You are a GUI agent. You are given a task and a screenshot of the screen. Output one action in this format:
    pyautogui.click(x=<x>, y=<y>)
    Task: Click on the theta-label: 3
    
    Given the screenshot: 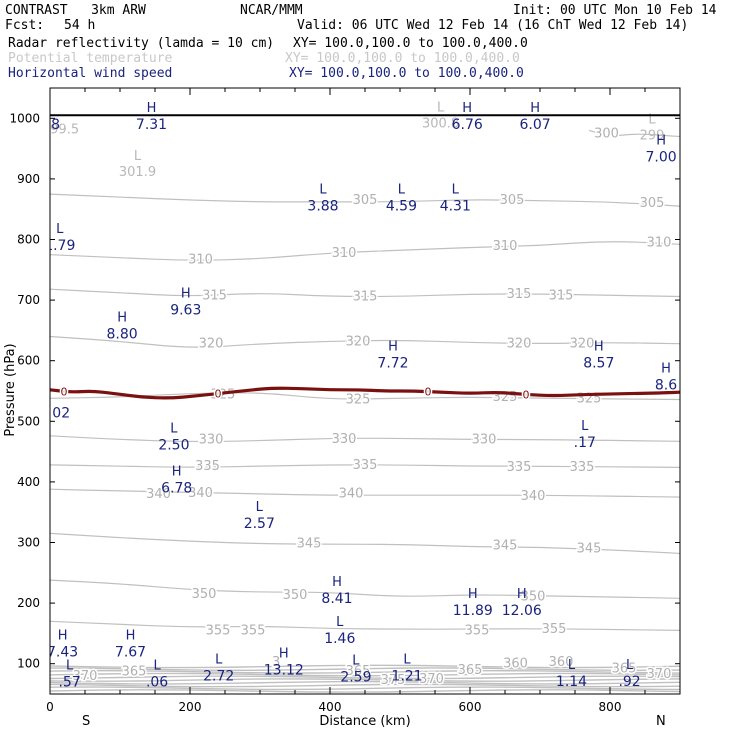 What is the action you would take?
    pyautogui.click(x=276, y=662)
    